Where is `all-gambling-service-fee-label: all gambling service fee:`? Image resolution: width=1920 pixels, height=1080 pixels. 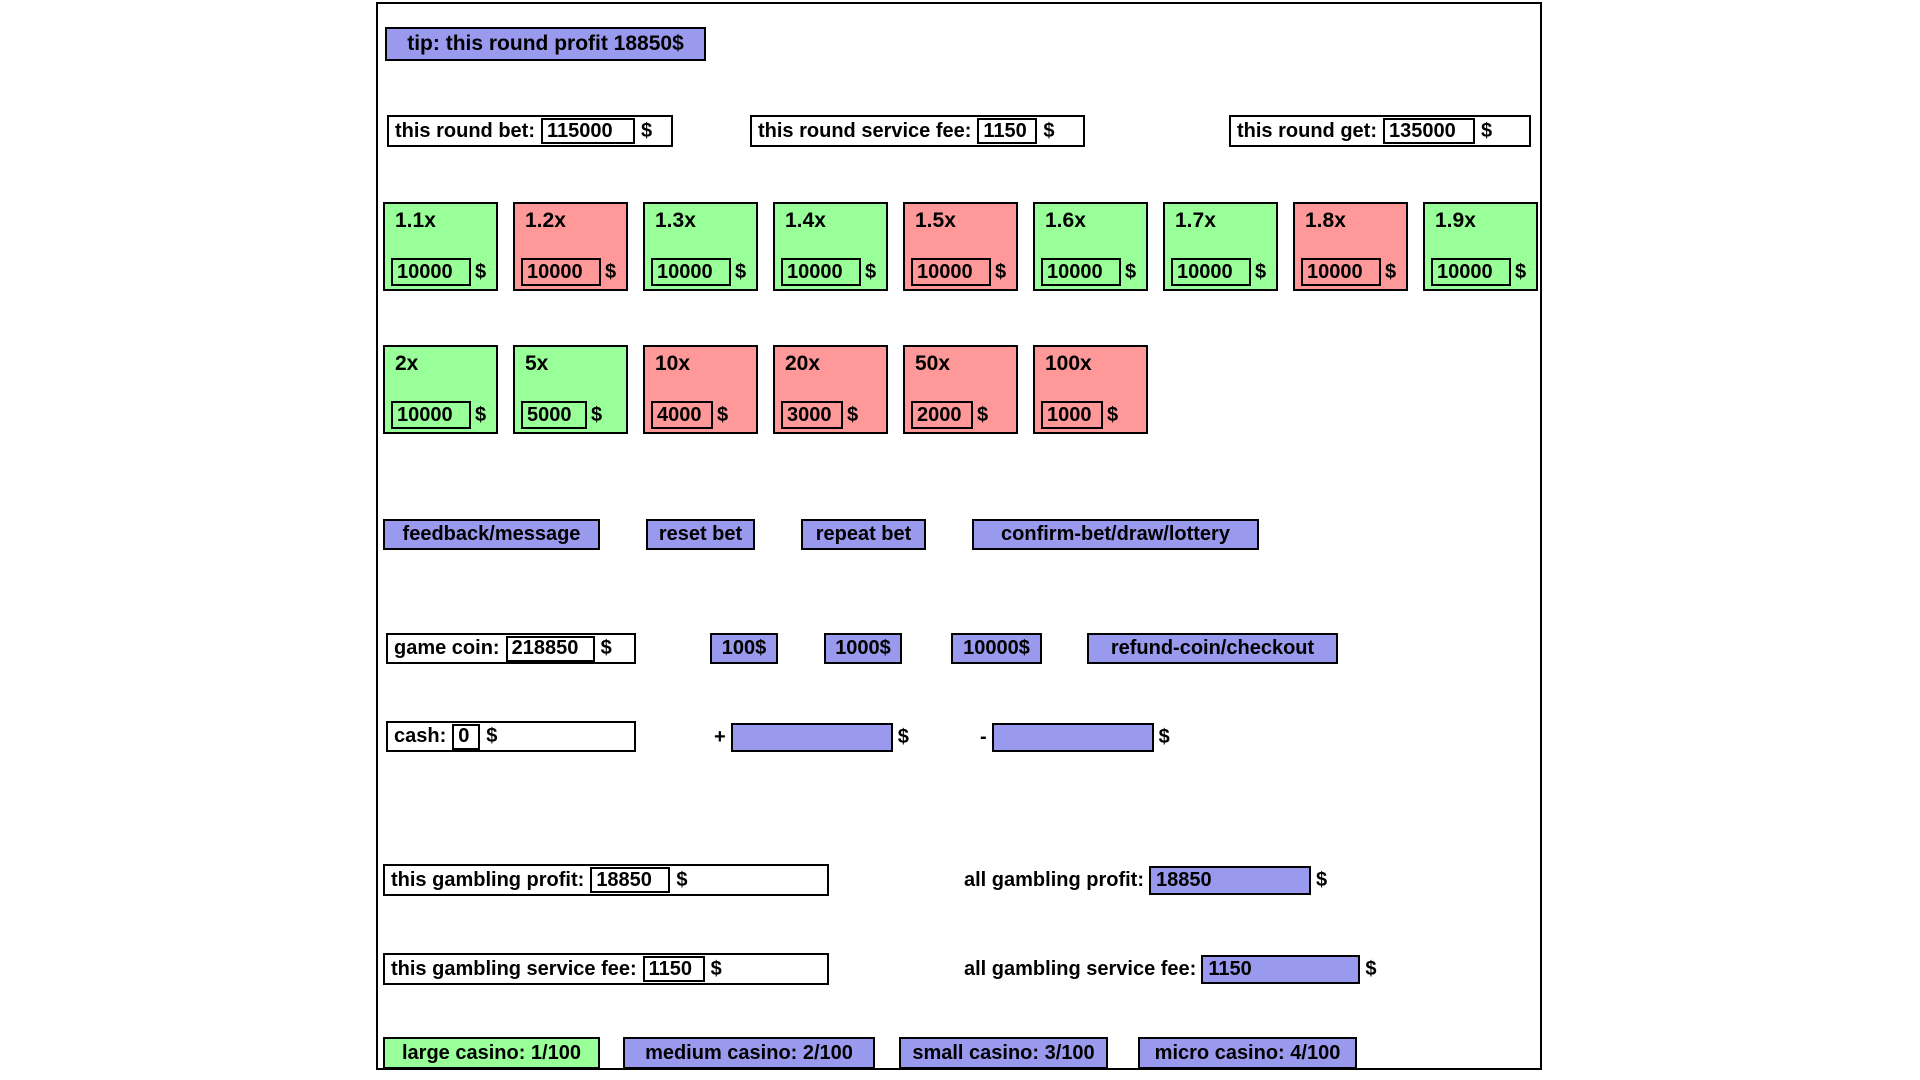 all-gambling-service-fee-label: all gambling service fee: is located at coordinates (1080, 968).